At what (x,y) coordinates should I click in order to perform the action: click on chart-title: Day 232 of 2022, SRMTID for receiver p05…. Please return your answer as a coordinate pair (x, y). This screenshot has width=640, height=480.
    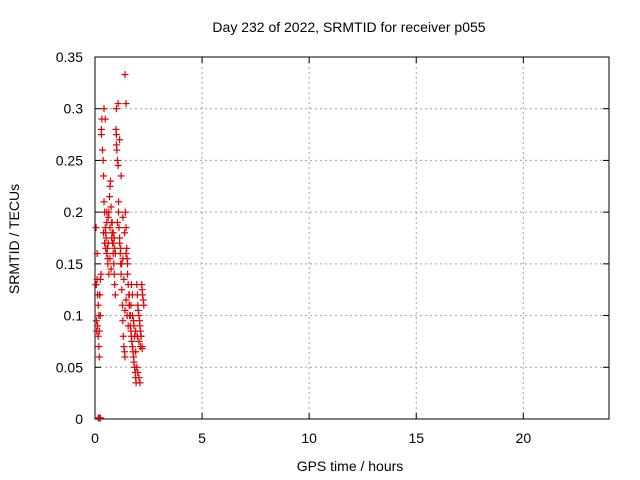
    Looking at the image, I should click on (348, 27).